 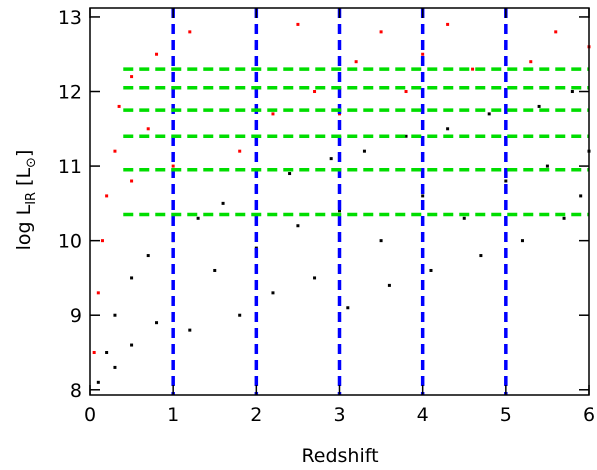 I want to click on y-label-part: ⊙, so click(x=31, y=162).